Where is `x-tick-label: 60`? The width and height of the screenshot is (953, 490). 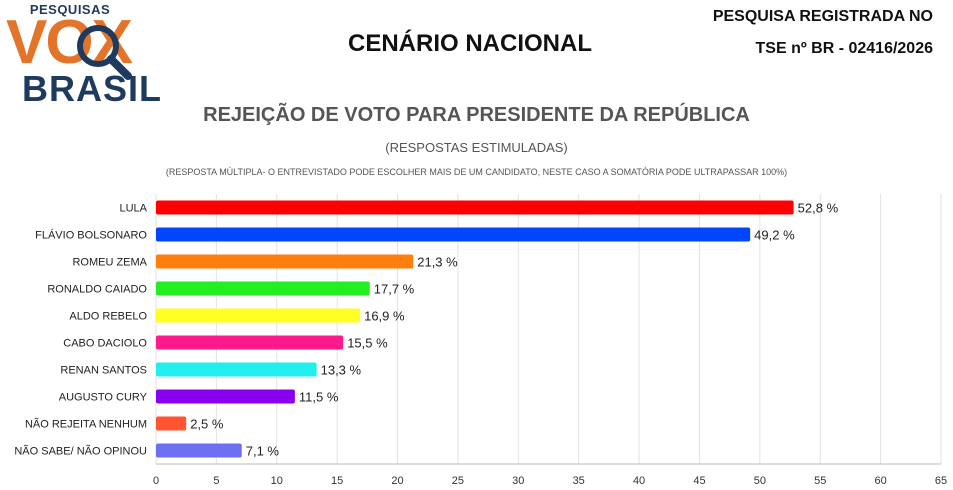 x-tick-label: 60 is located at coordinates (880, 481).